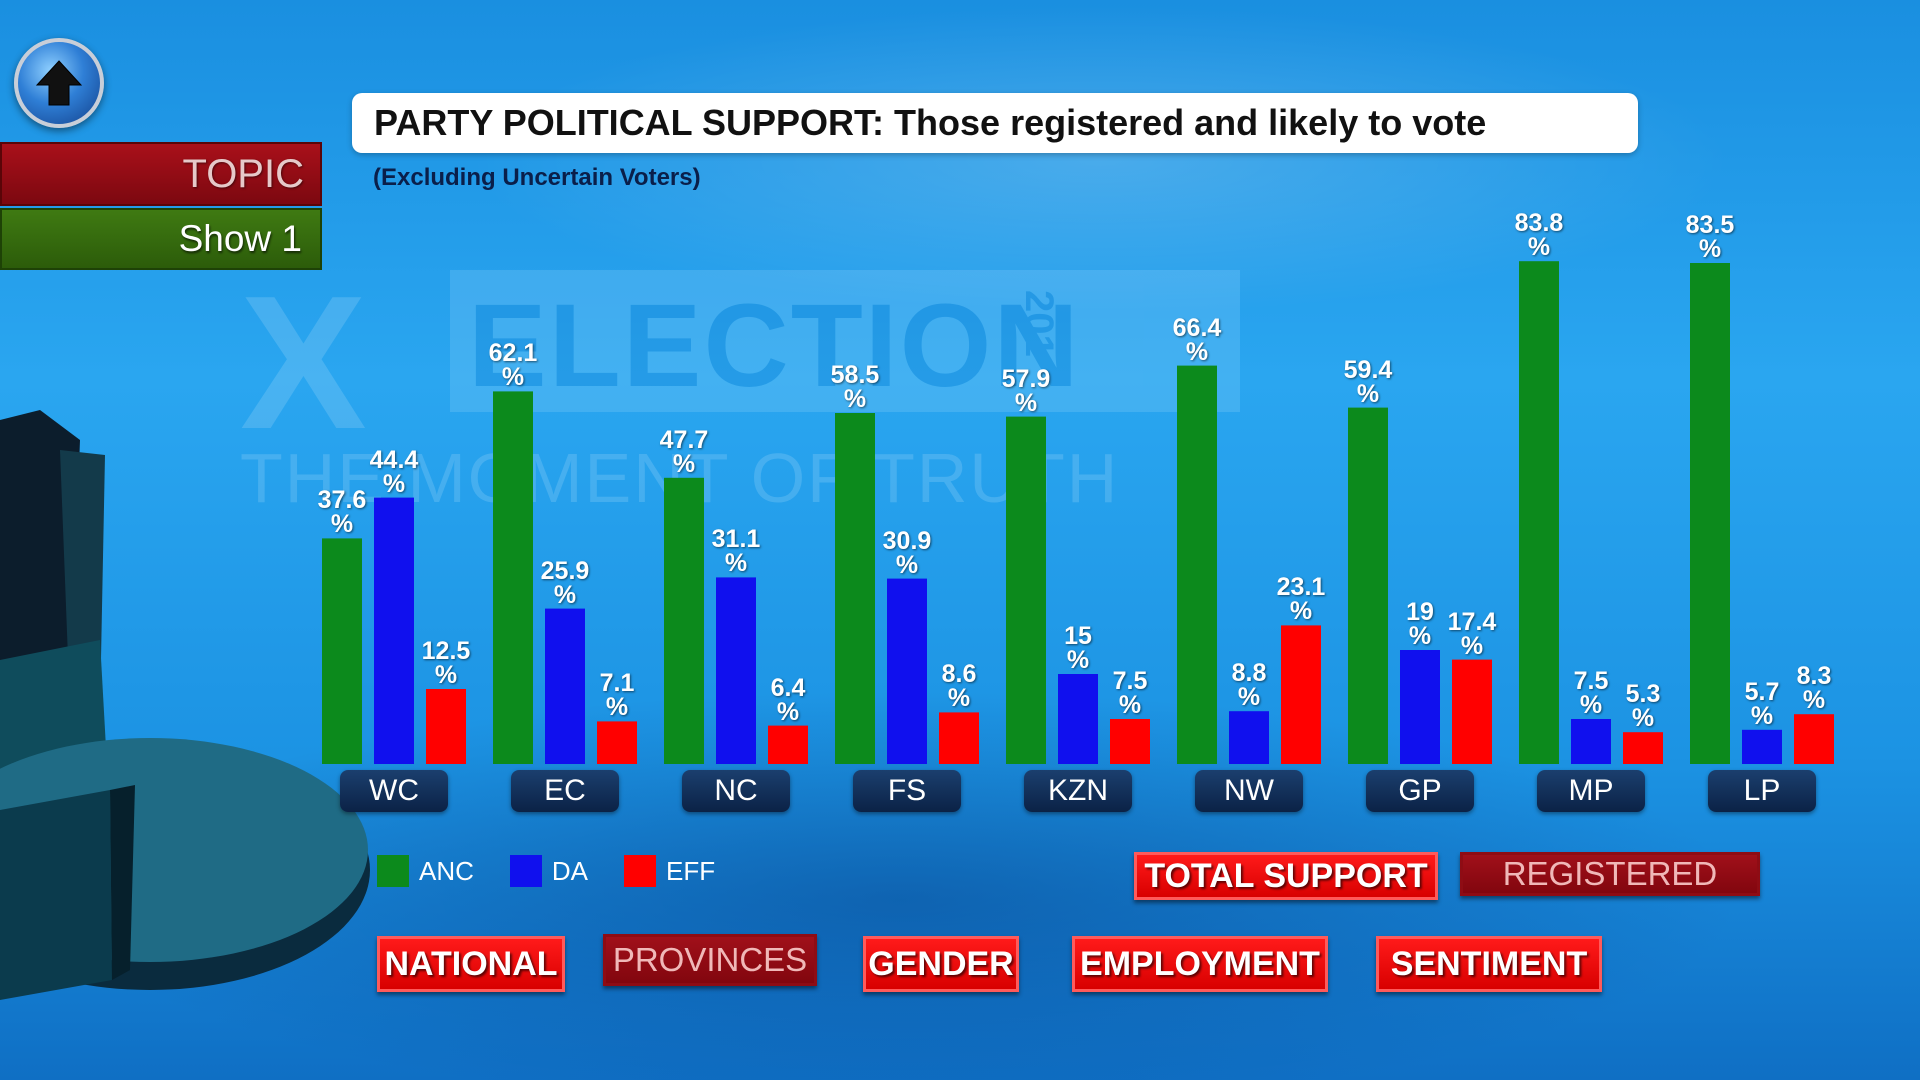  Describe the element at coordinates (161, 239) in the screenshot. I see `show-label: Show 1` at that location.